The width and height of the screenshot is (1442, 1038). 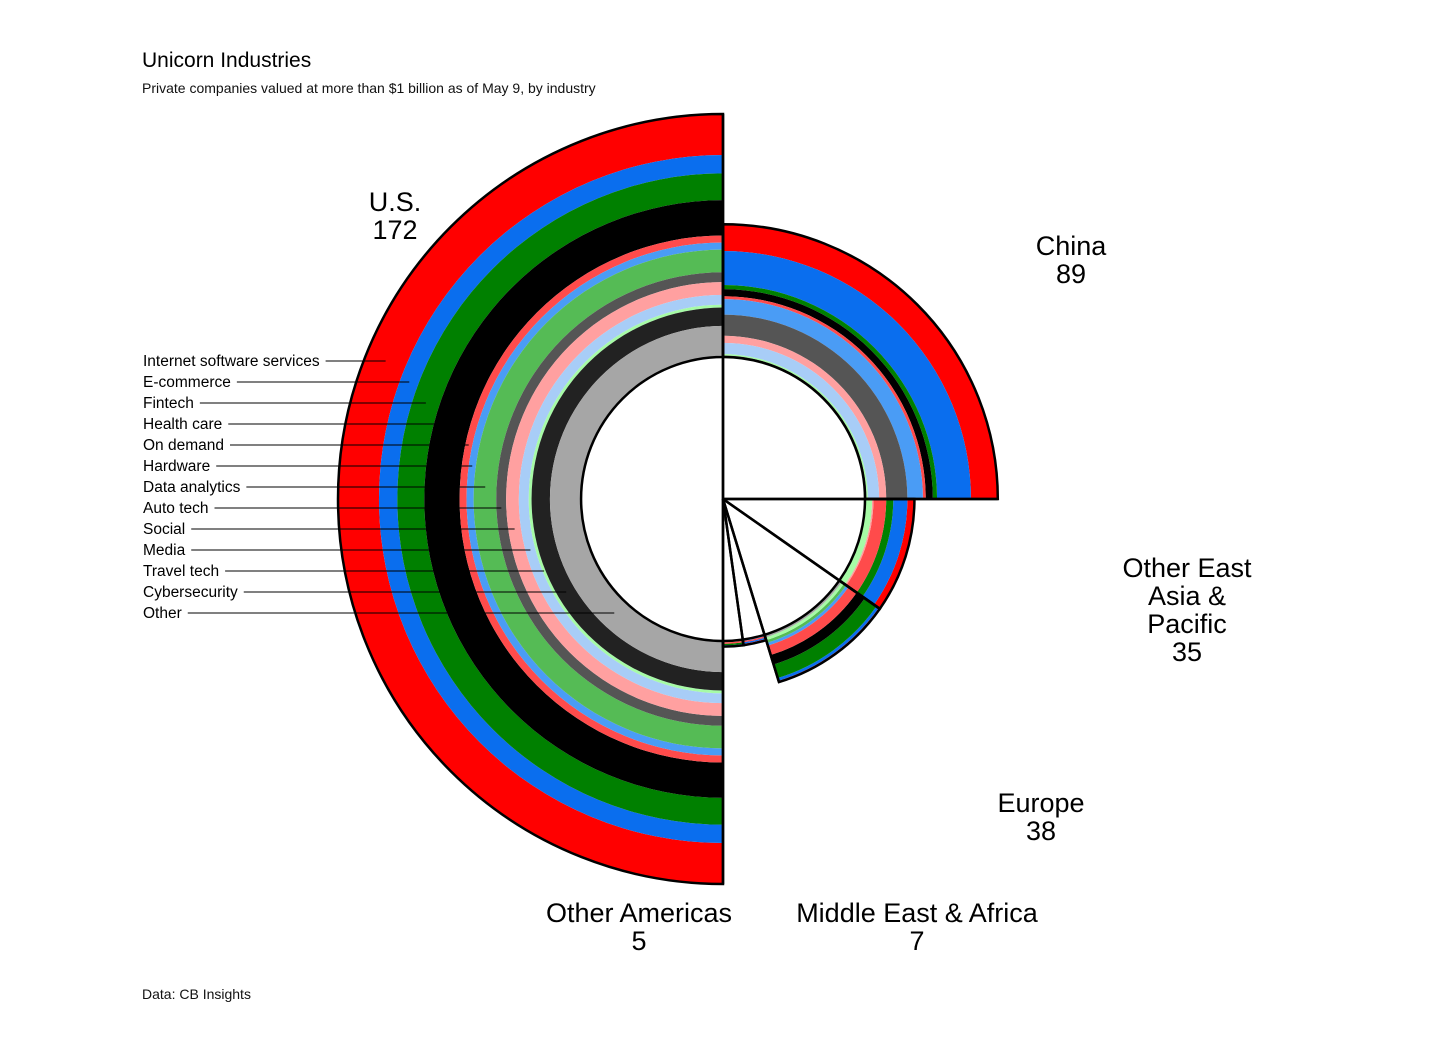 What do you see at coordinates (192, 487) in the screenshot?
I see `legend-label-data-analytics: Data analytics` at bounding box center [192, 487].